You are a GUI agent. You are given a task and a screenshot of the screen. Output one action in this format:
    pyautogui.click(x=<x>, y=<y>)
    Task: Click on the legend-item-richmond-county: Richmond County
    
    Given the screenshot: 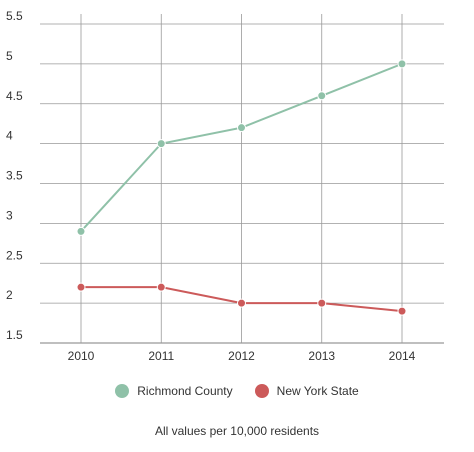 What is the action you would take?
    pyautogui.click(x=174, y=391)
    